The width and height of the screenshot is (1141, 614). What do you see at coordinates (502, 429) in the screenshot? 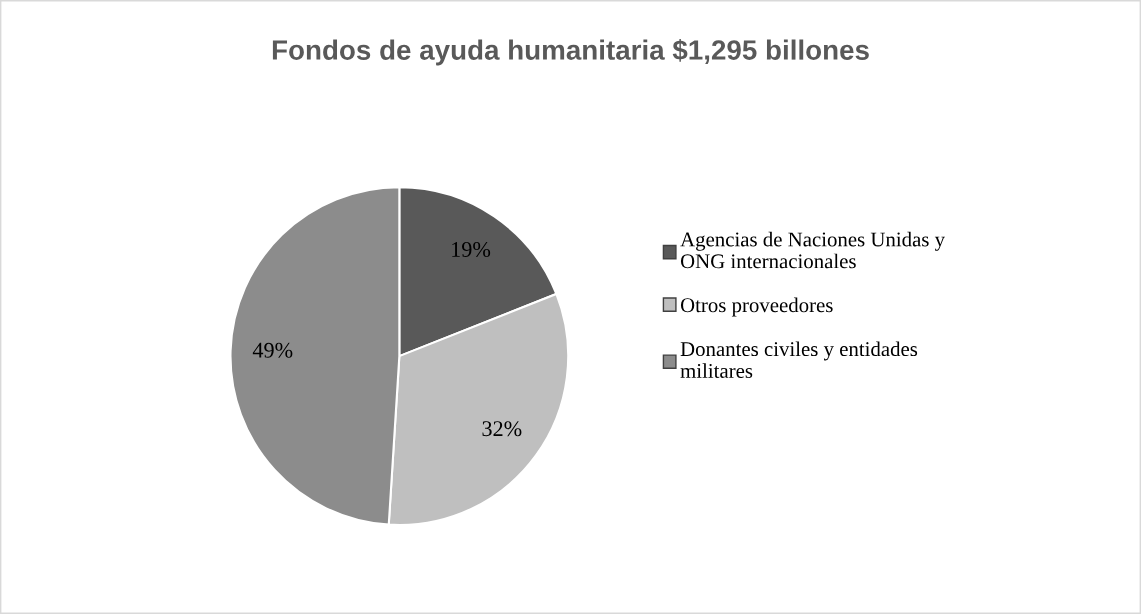
I see `data-label: 32%` at bounding box center [502, 429].